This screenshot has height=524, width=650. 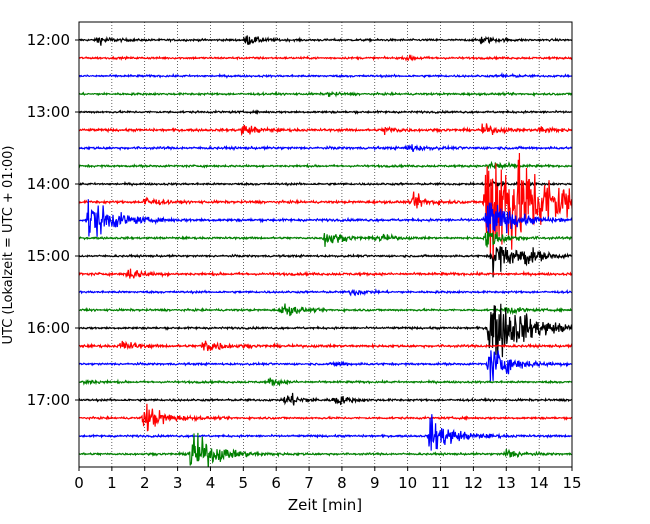 What do you see at coordinates (211, 483) in the screenshot?
I see `x-tick-label: 4` at bounding box center [211, 483].